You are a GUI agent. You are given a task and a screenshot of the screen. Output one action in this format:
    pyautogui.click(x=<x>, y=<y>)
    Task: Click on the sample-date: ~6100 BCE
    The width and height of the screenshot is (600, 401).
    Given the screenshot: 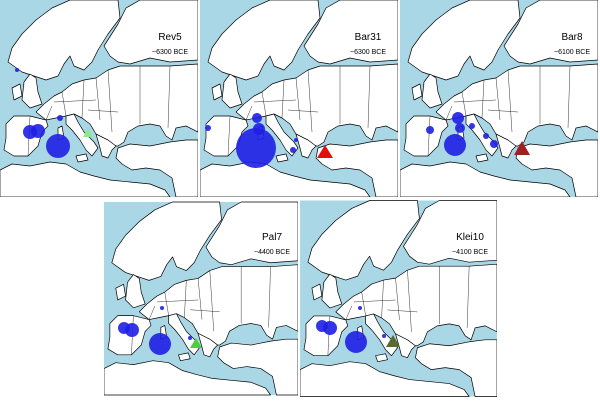 What is the action you would take?
    pyautogui.click(x=572, y=52)
    